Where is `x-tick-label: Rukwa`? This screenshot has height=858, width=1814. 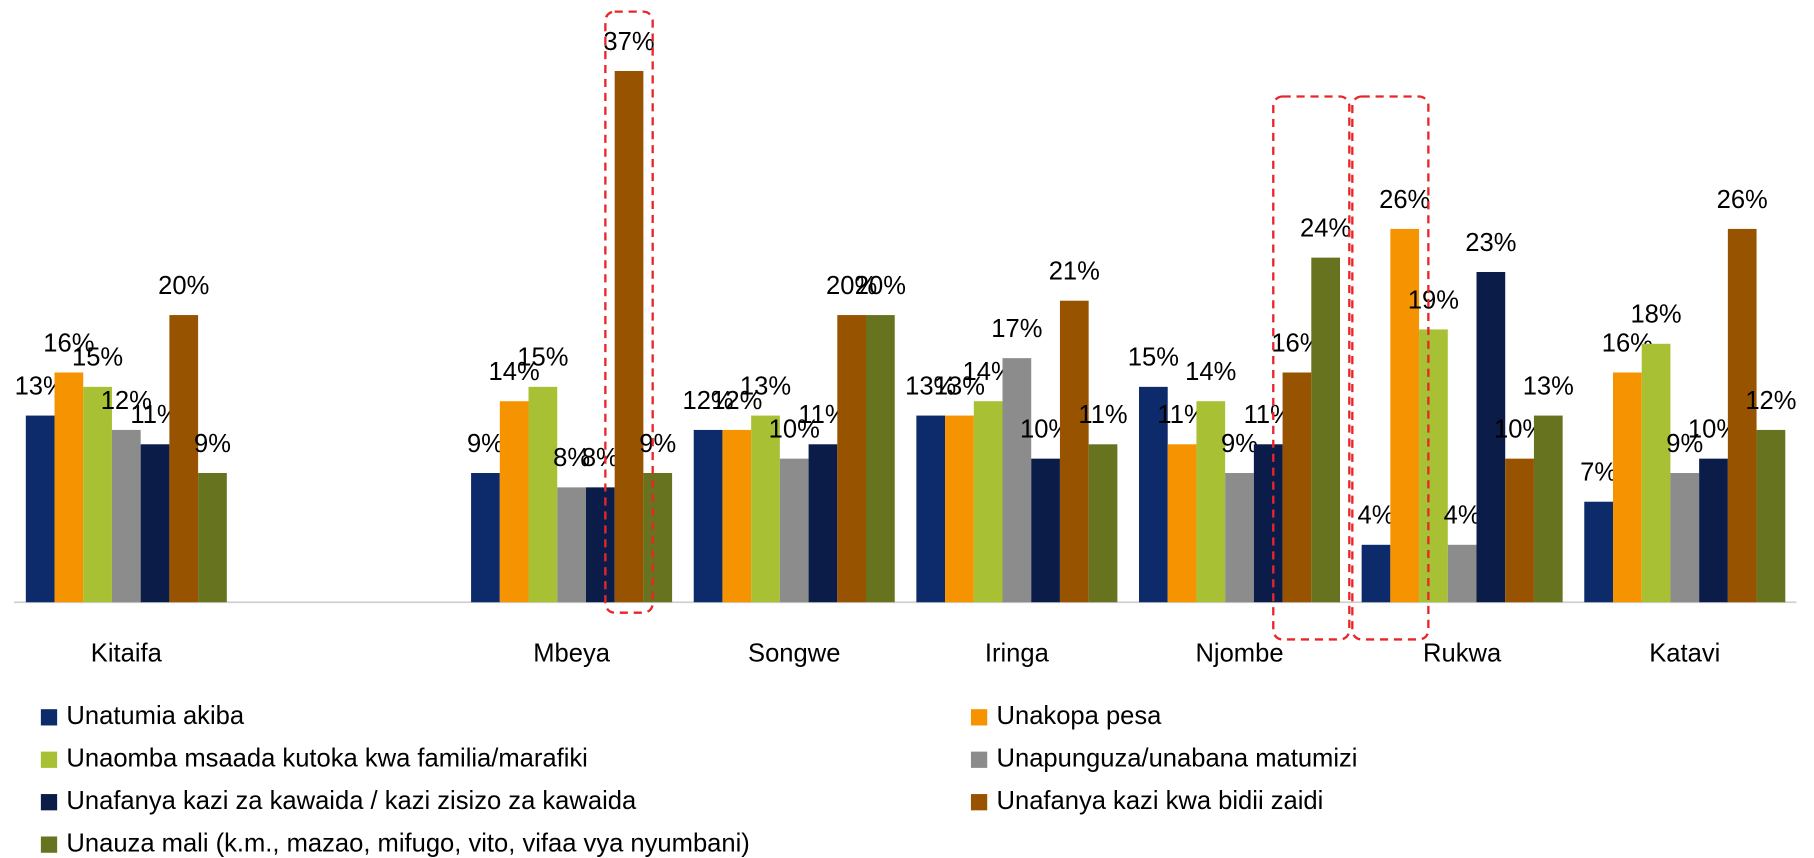 x-tick-label: Rukwa is located at coordinates (1462, 653).